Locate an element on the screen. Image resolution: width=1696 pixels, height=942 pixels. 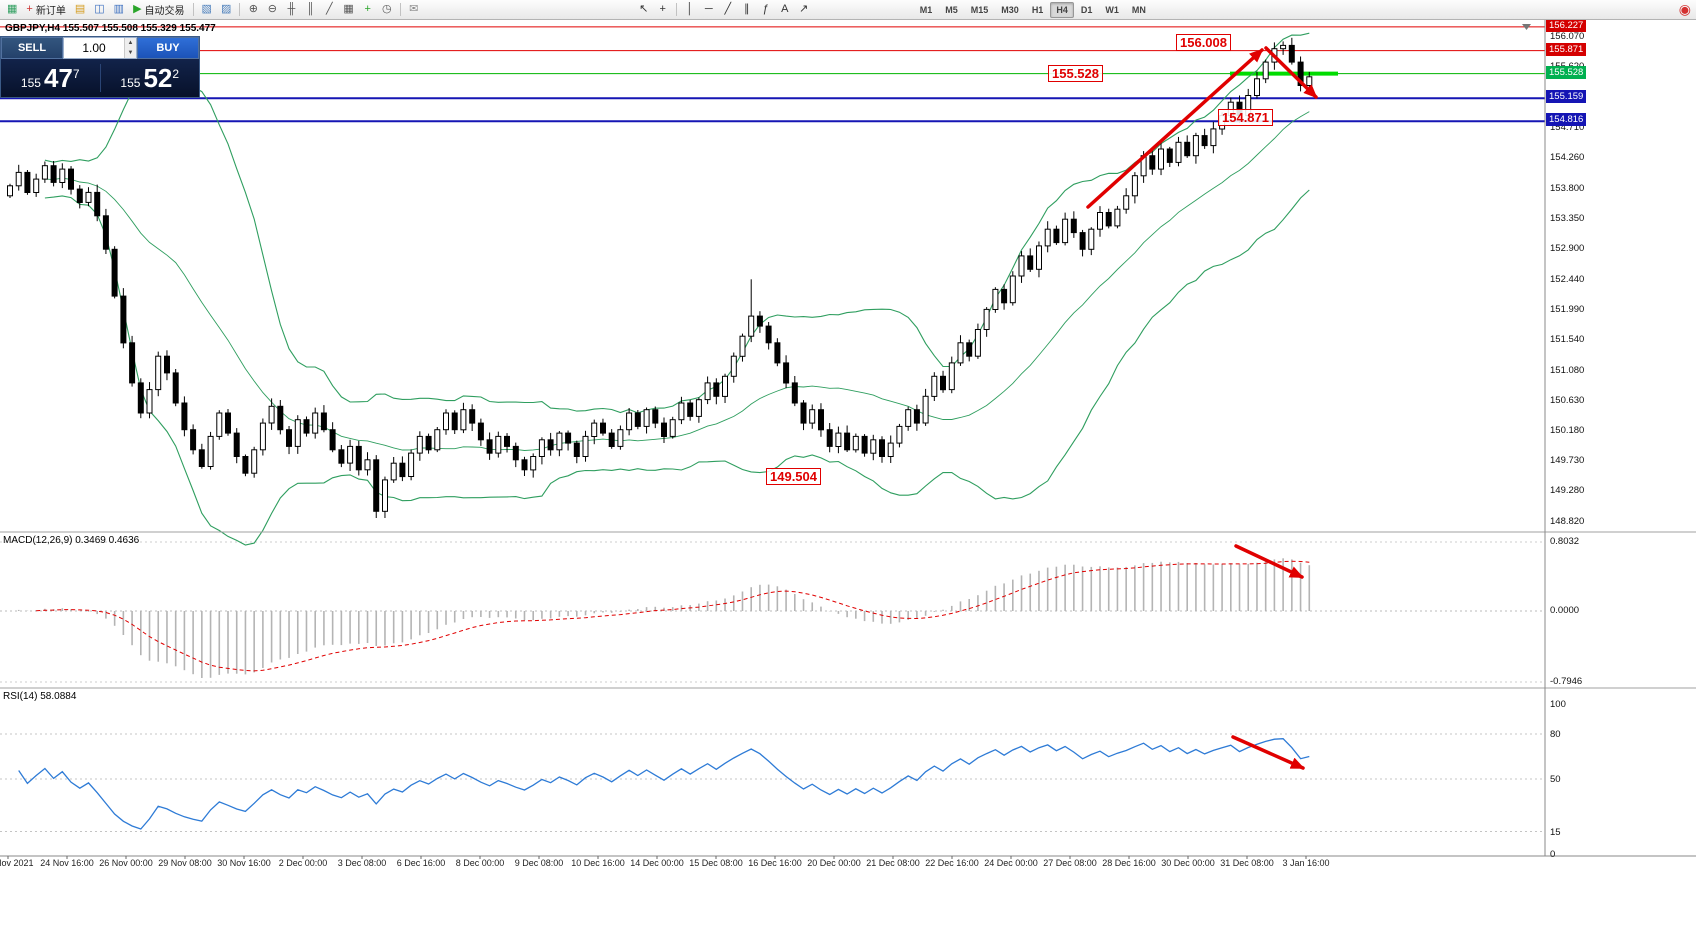
bid-prefix: 155 is located at coordinates (30, 83).